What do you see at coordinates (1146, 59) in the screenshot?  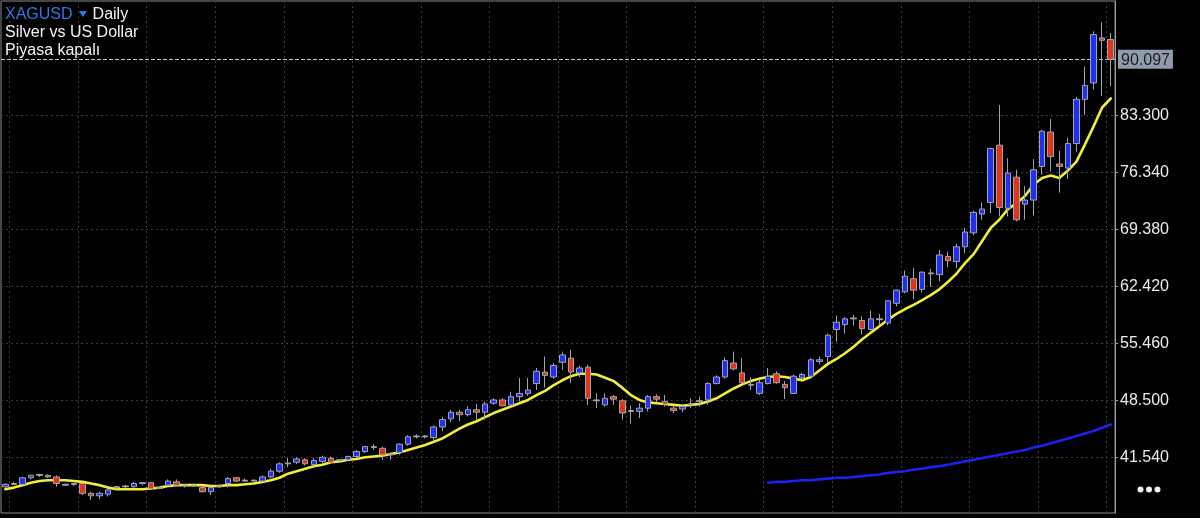 I see `ref-line-label: 90.097` at bounding box center [1146, 59].